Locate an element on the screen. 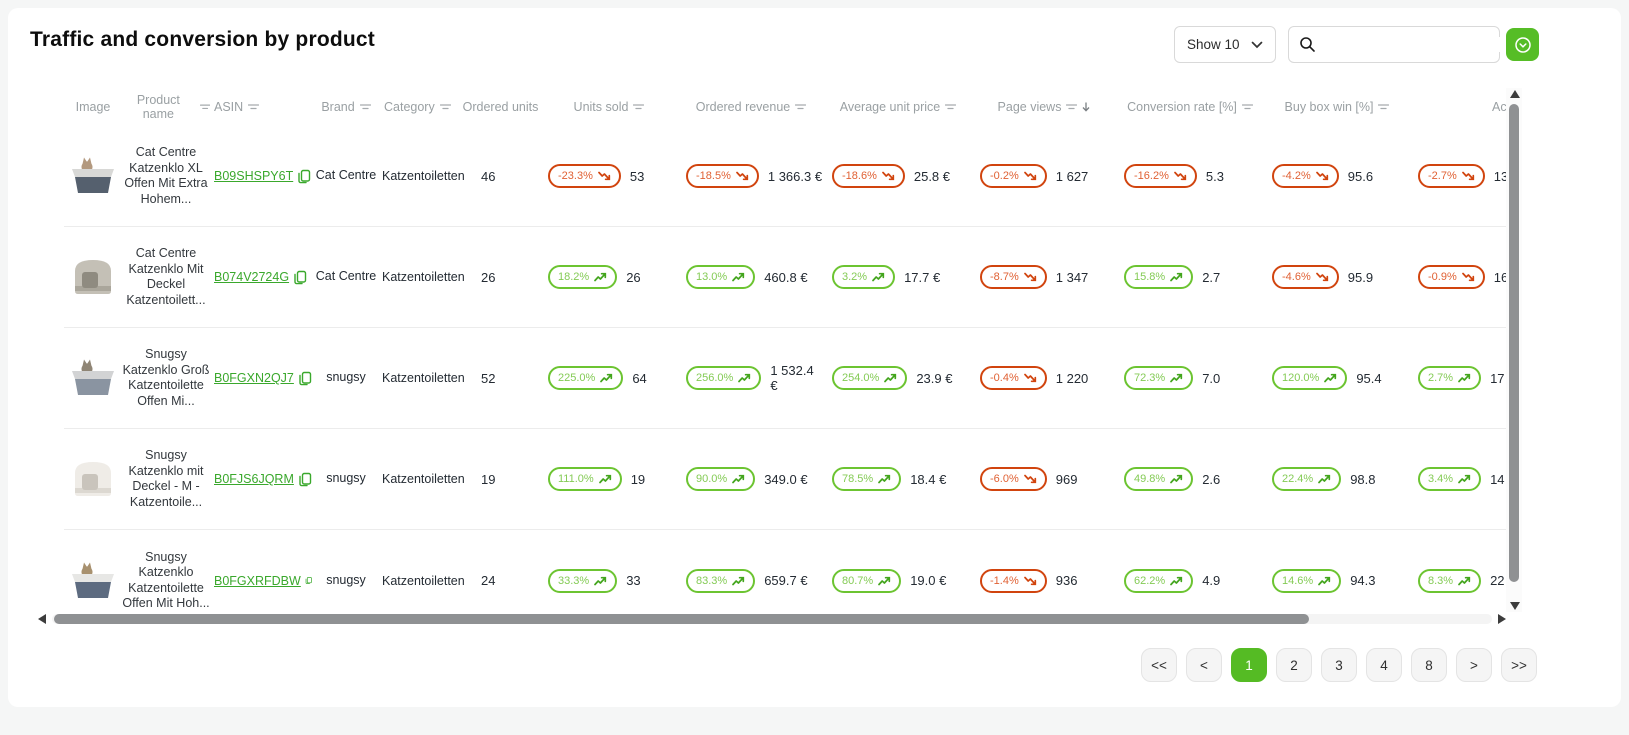 This screenshot has width=1629, height=735. units_sold-value: 53 is located at coordinates (637, 176).